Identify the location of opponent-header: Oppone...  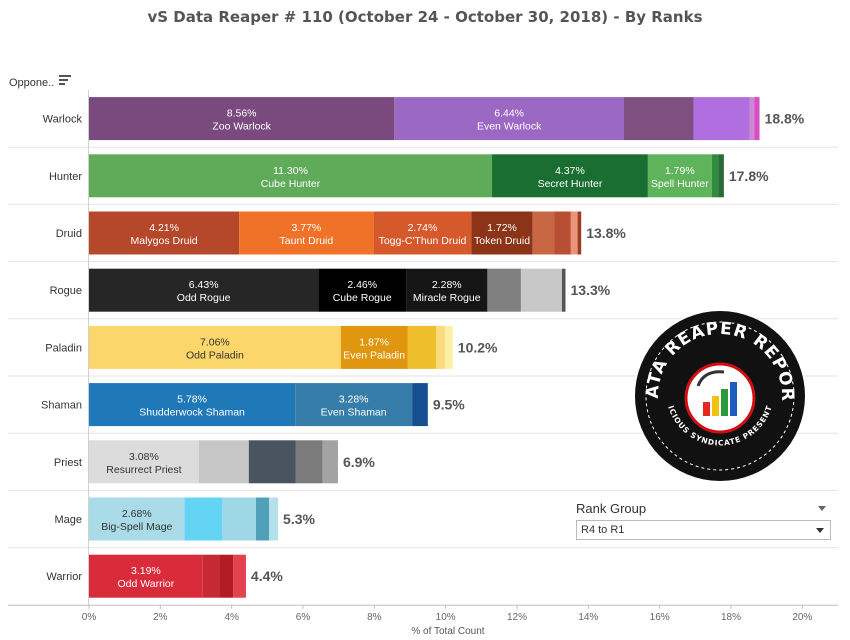
(40, 82).